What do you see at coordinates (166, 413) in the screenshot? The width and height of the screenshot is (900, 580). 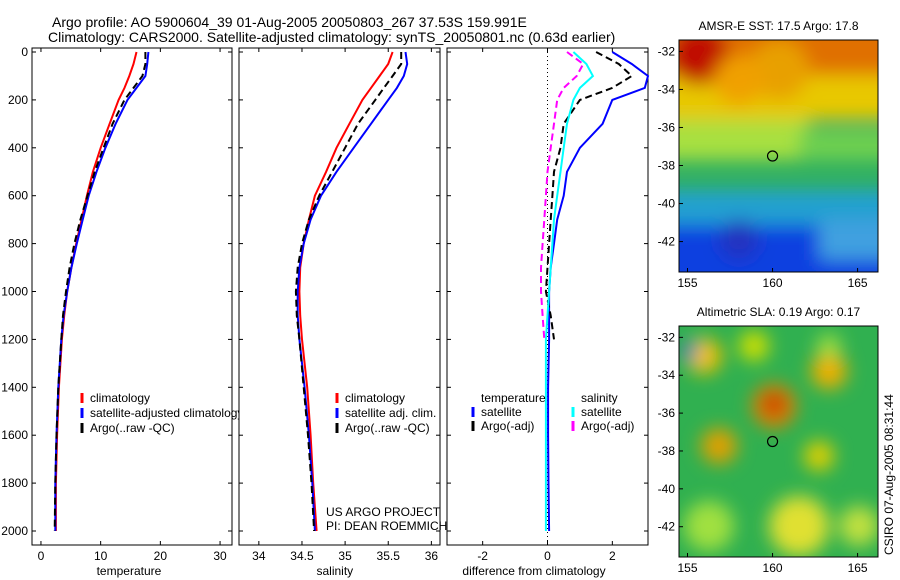 I see `legend-label: satellite-adjusted climatology` at bounding box center [166, 413].